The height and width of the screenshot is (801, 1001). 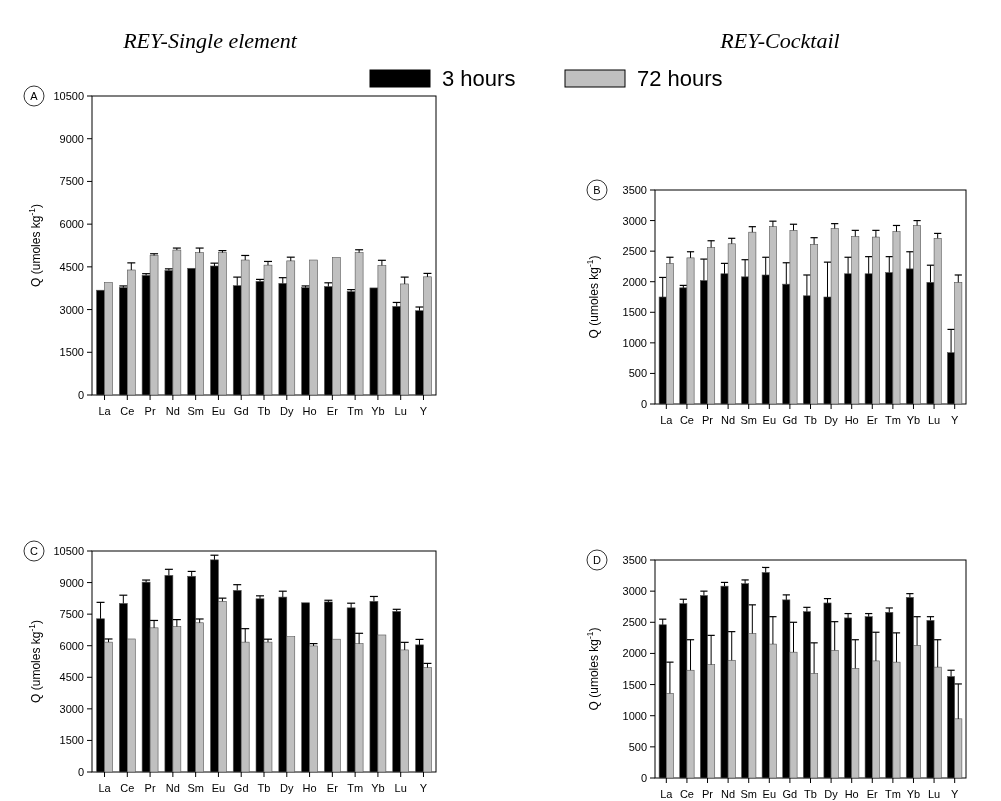 What do you see at coordinates (779, 40) in the screenshot?
I see `chart-title: REY-Cocktail` at bounding box center [779, 40].